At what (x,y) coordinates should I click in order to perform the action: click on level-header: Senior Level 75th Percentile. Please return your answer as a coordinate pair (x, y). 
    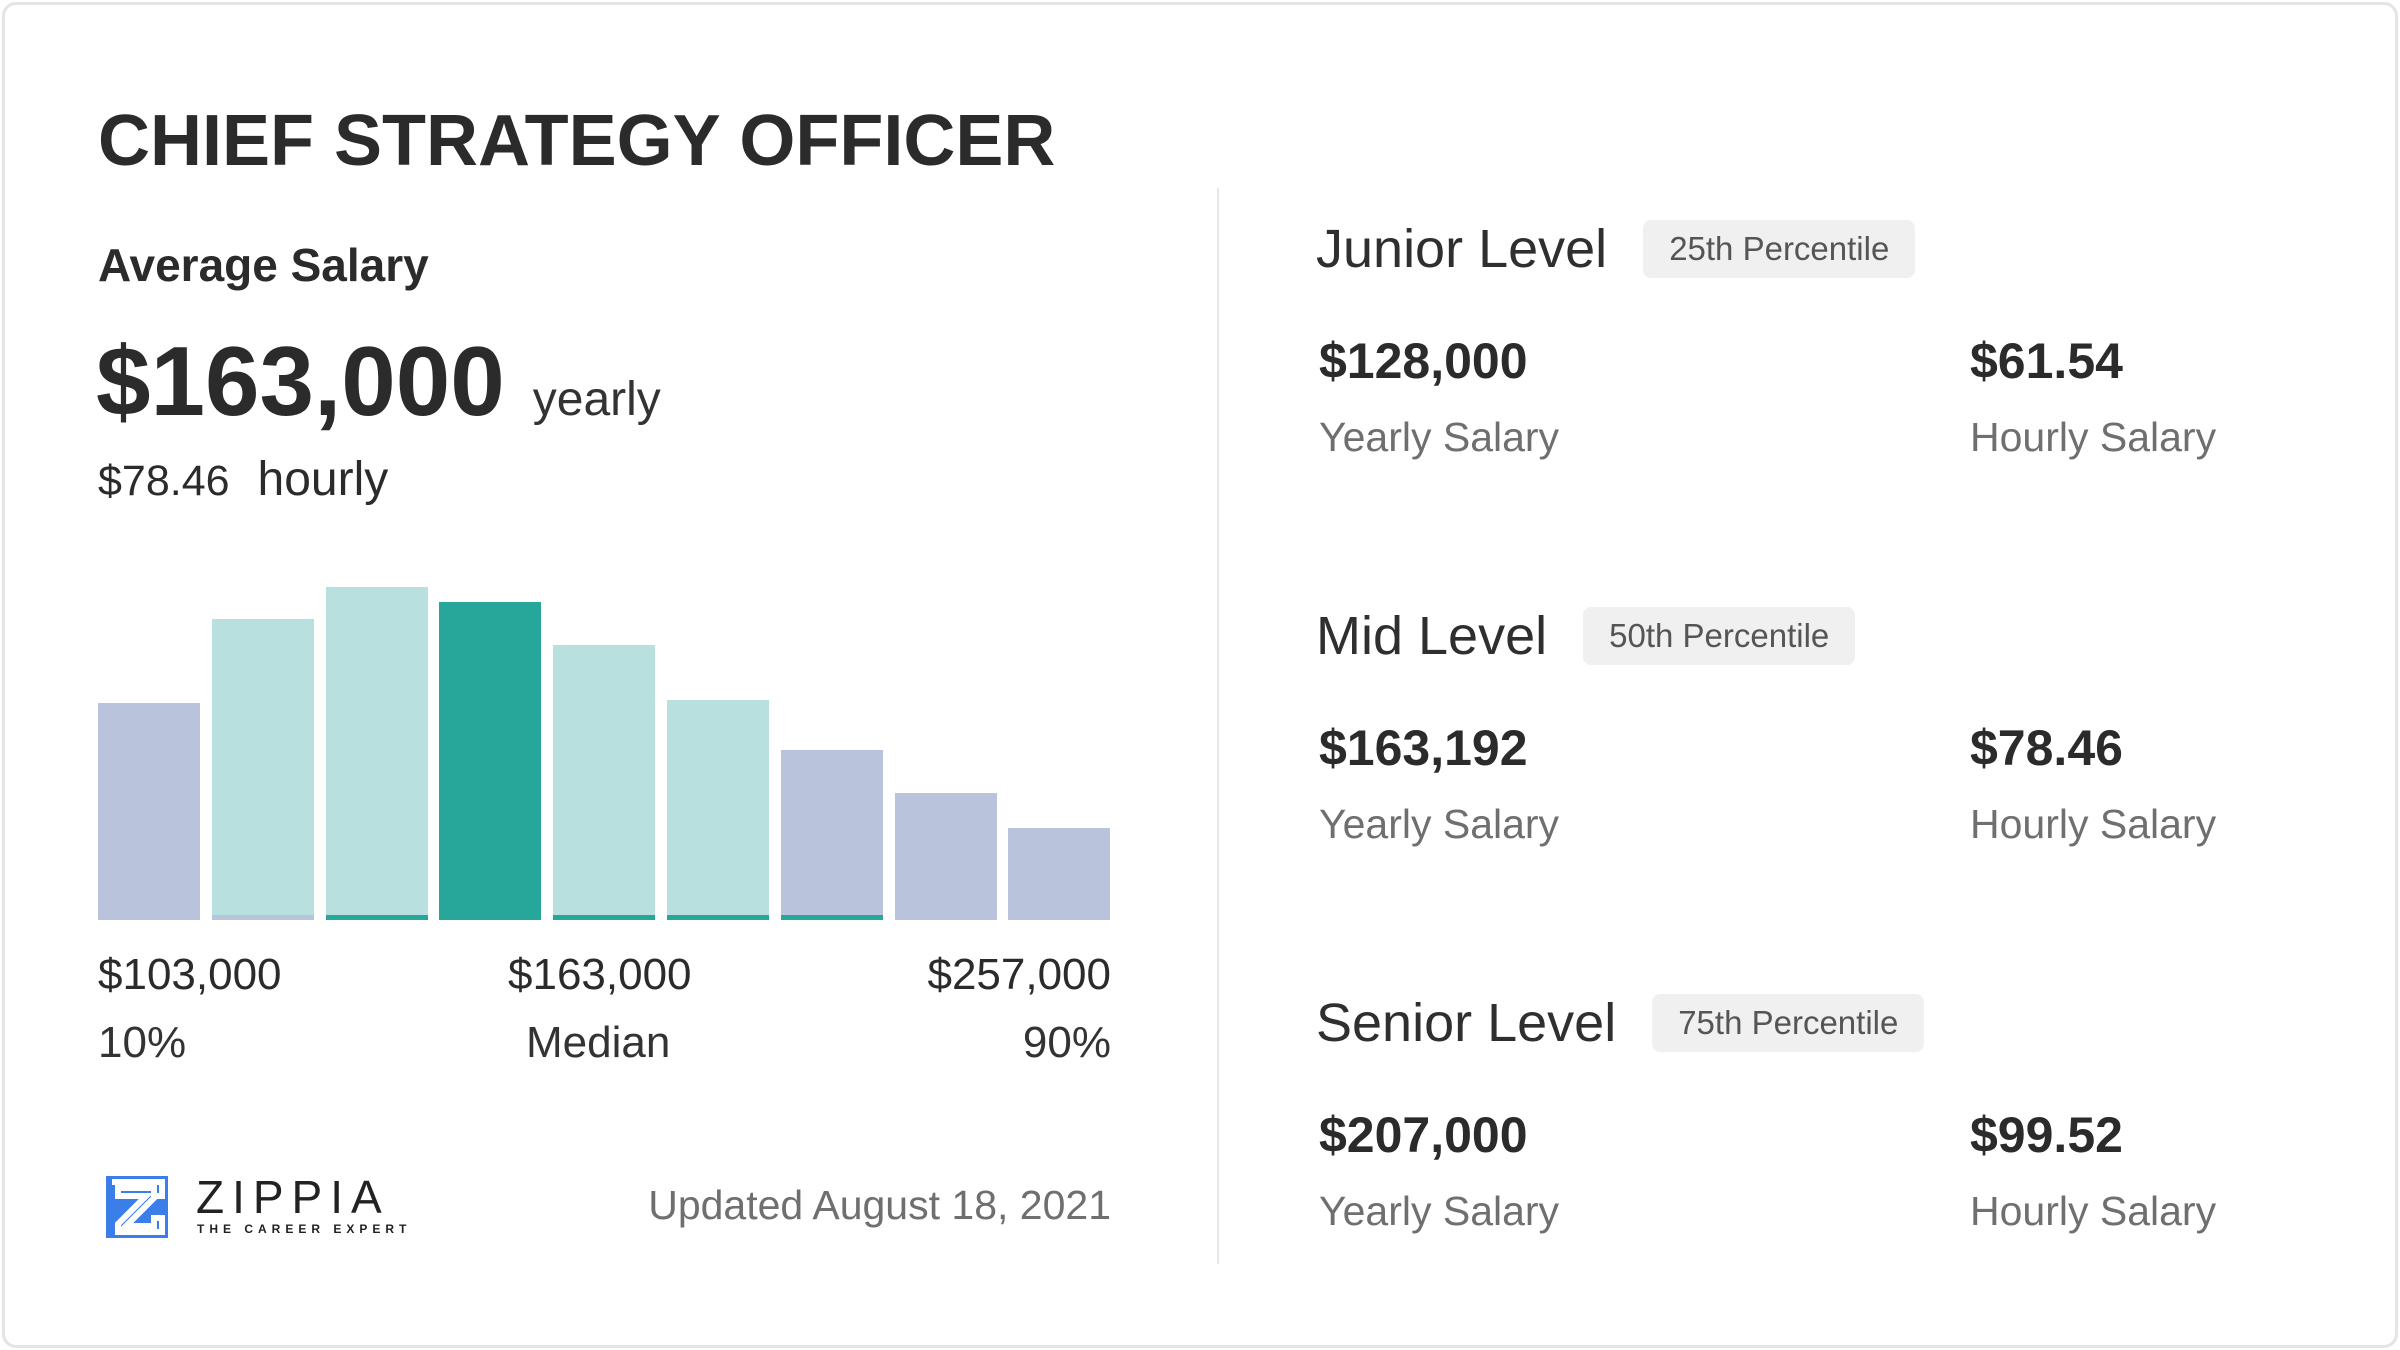
    Looking at the image, I should click on (1620, 1023).